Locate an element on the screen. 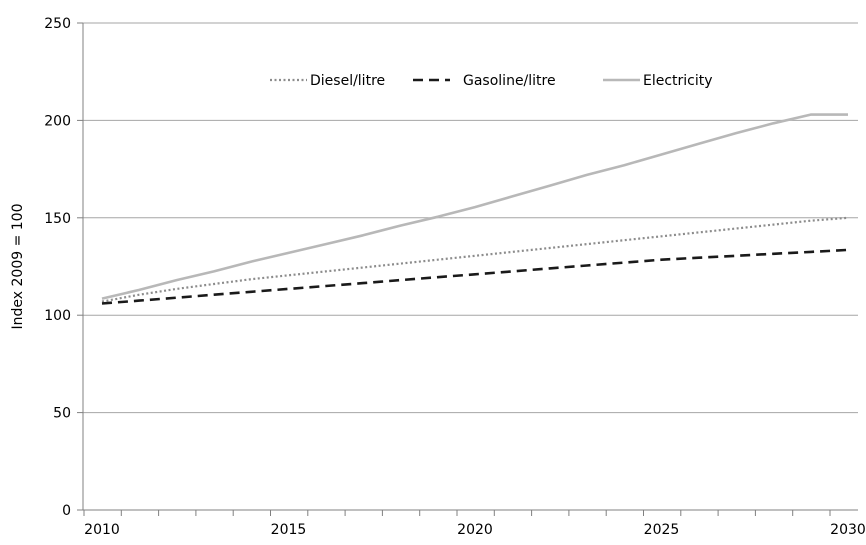 This screenshot has height=545, width=866. legend: Diesel/litre Gasoline/litre Electricity is located at coordinates (491, 81).